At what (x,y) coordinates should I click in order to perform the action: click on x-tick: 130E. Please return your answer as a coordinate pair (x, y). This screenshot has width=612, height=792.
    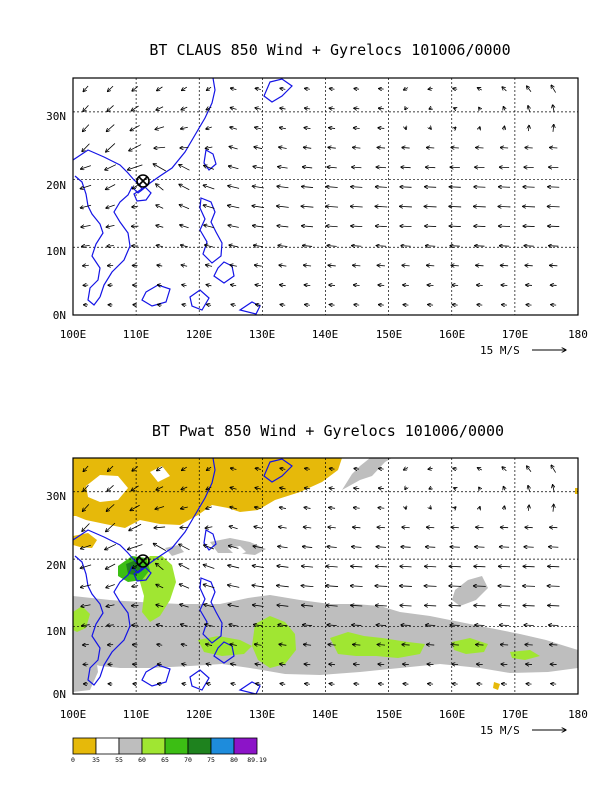
    Looking at the image, I should click on (262, 334).